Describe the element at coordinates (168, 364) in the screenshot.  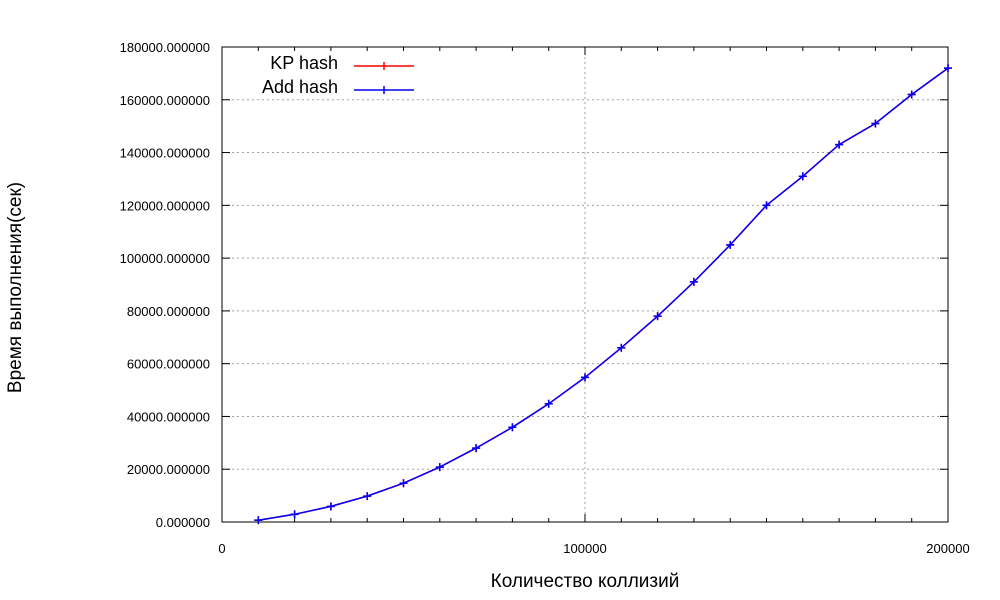
I see `y-tick-label: 60000.000000` at that location.